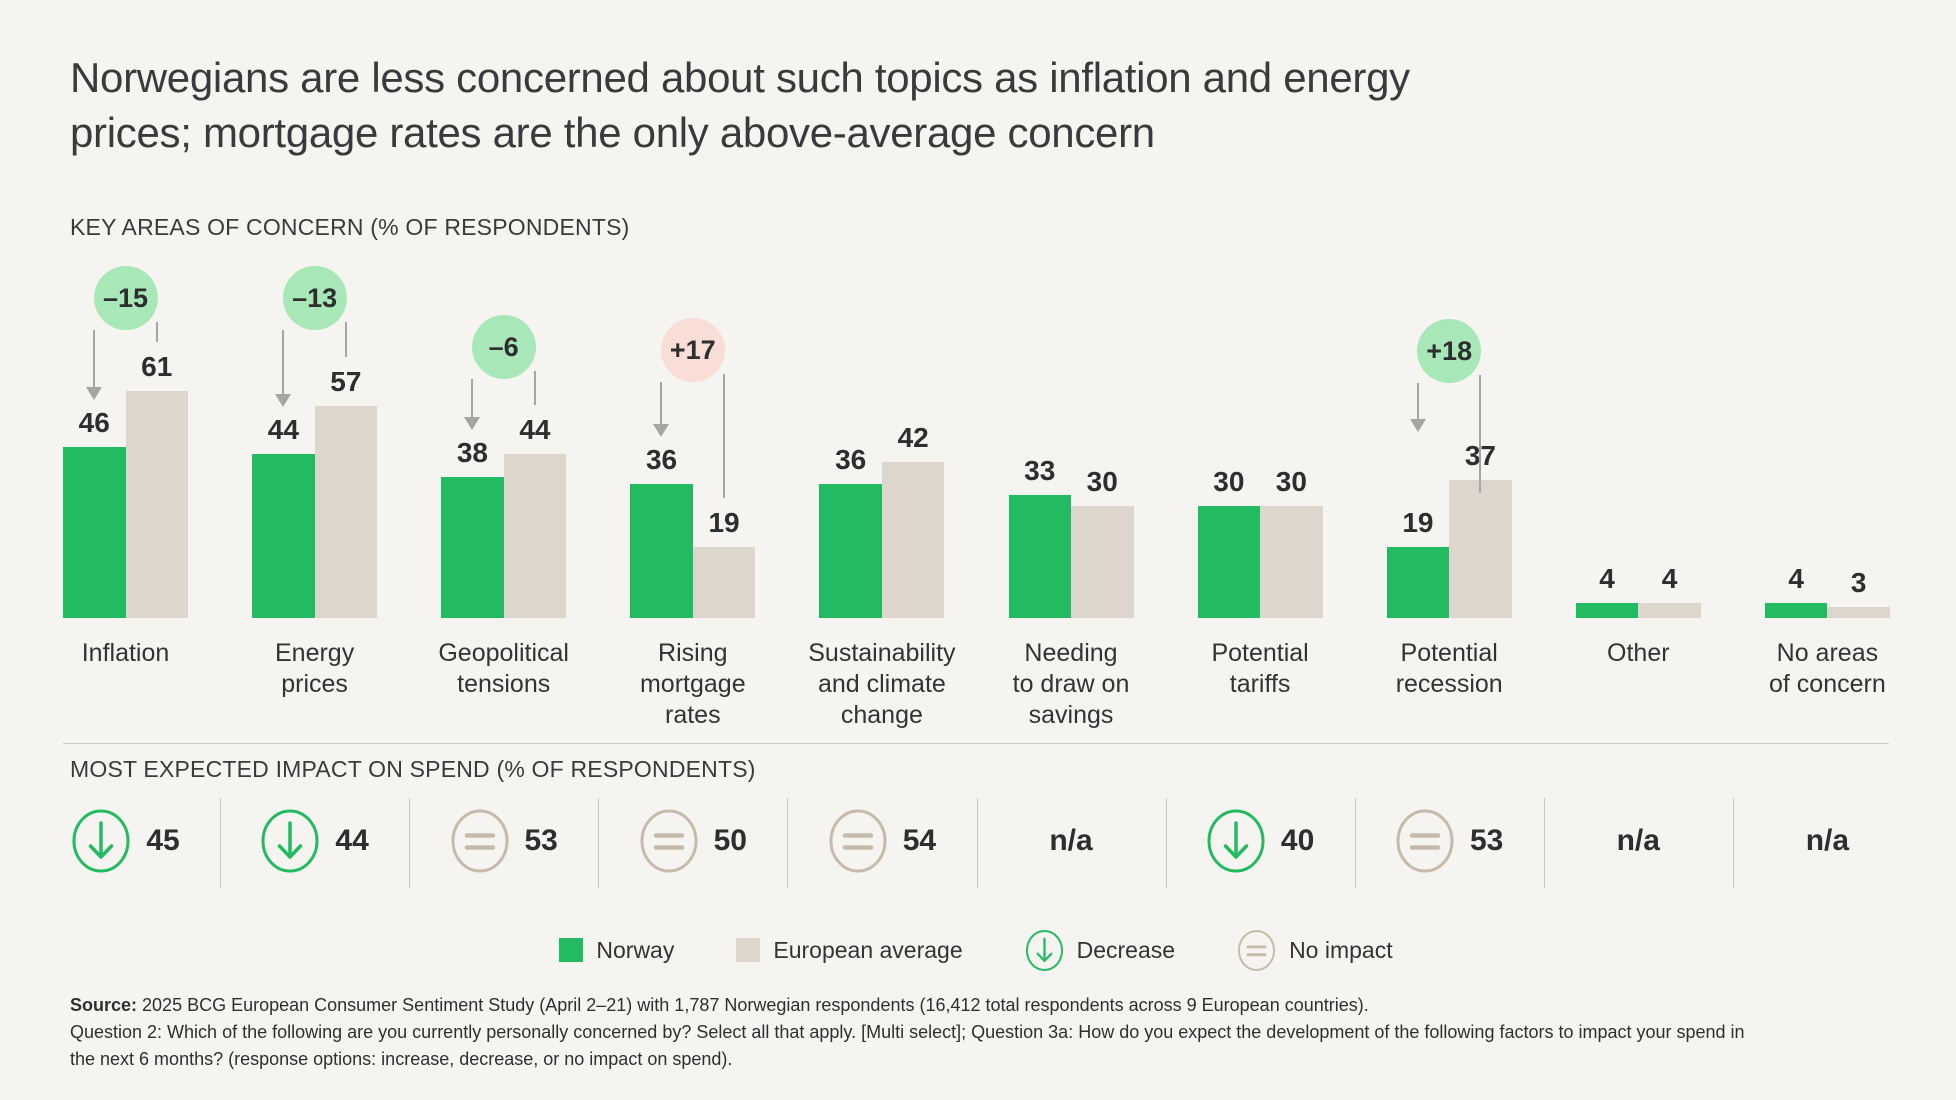 The height and width of the screenshot is (1100, 1956). I want to click on impact-cell-energy-prices: 44, so click(314, 841).